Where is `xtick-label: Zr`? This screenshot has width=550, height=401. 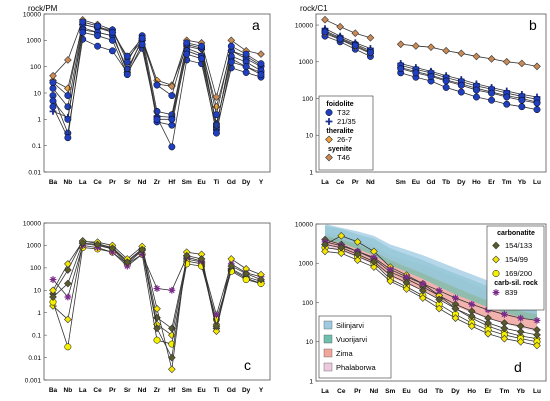 xtick-label: Zr is located at coordinates (157, 390).